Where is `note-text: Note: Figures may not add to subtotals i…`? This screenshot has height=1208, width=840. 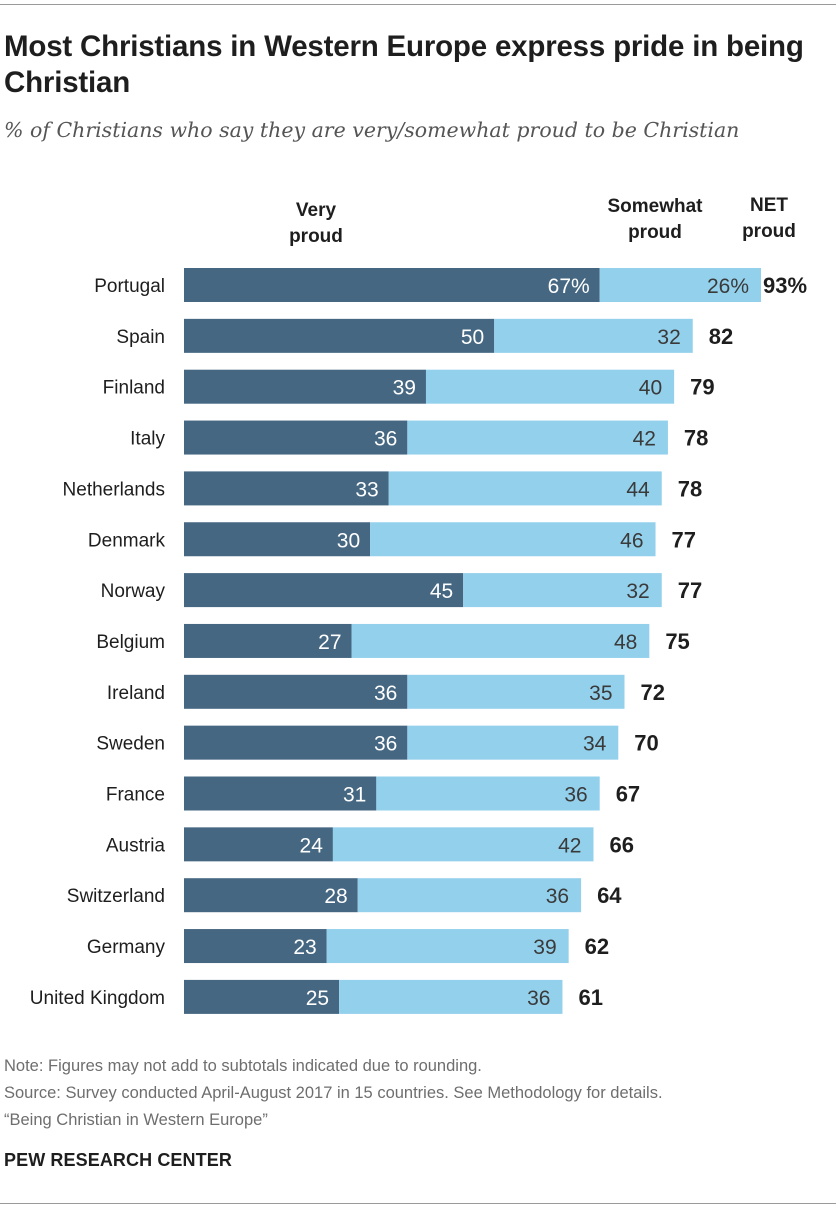
note-text: Note: Figures may not add to subtotals i… is located at coordinates (243, 1066).